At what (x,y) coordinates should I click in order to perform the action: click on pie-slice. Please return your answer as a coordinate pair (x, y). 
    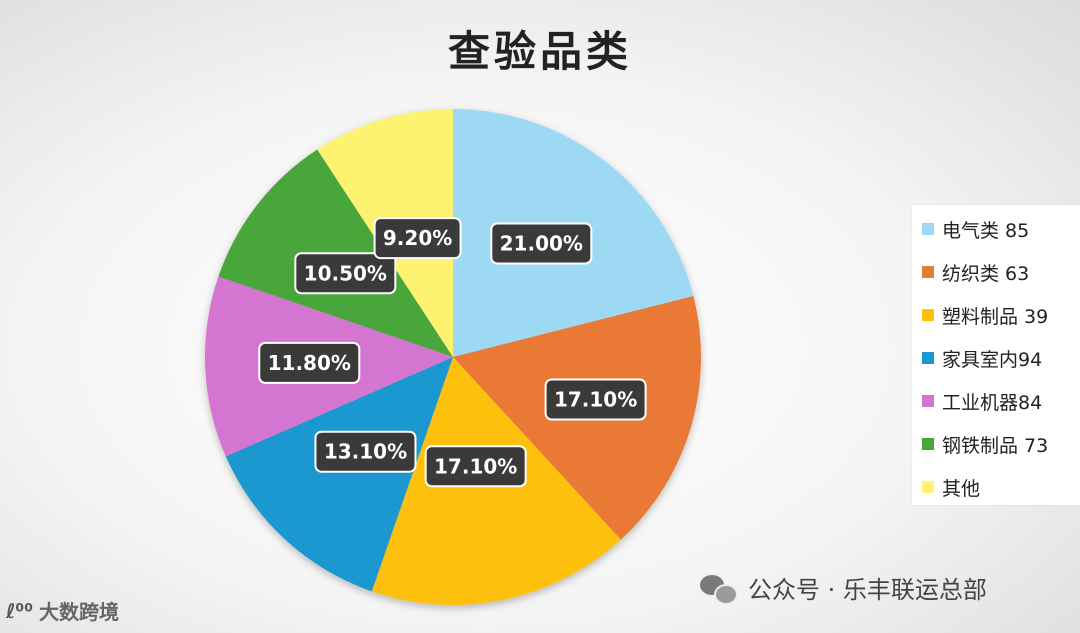
    Looking at the image, I should click on (339, 474).